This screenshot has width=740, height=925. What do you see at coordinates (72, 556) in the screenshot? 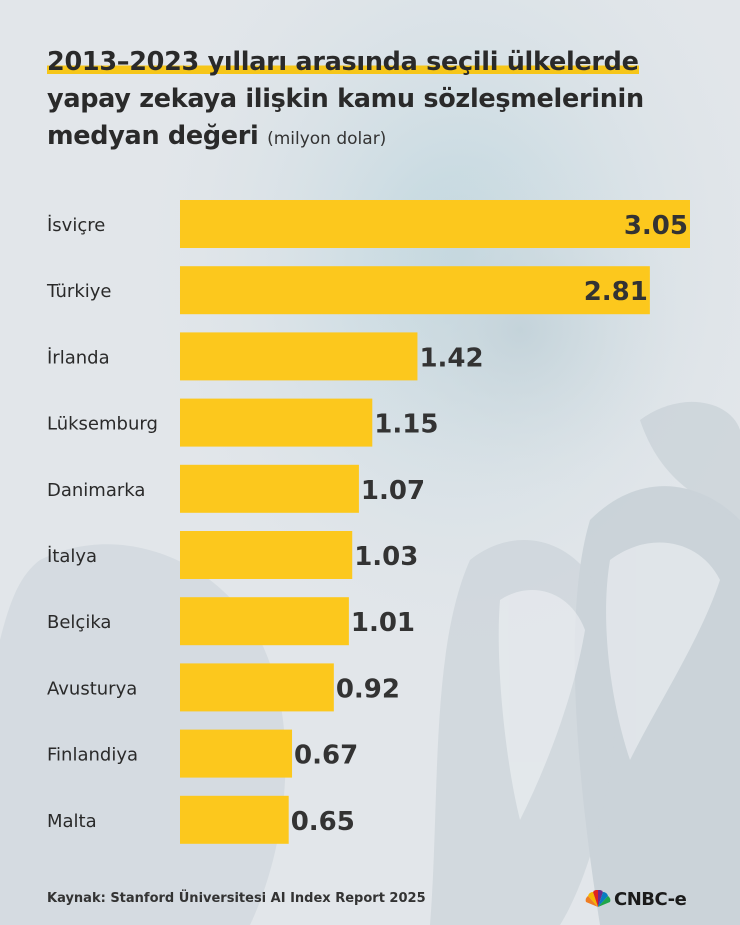
I see `category-label: İtalya` at bounding box center [72, 556].